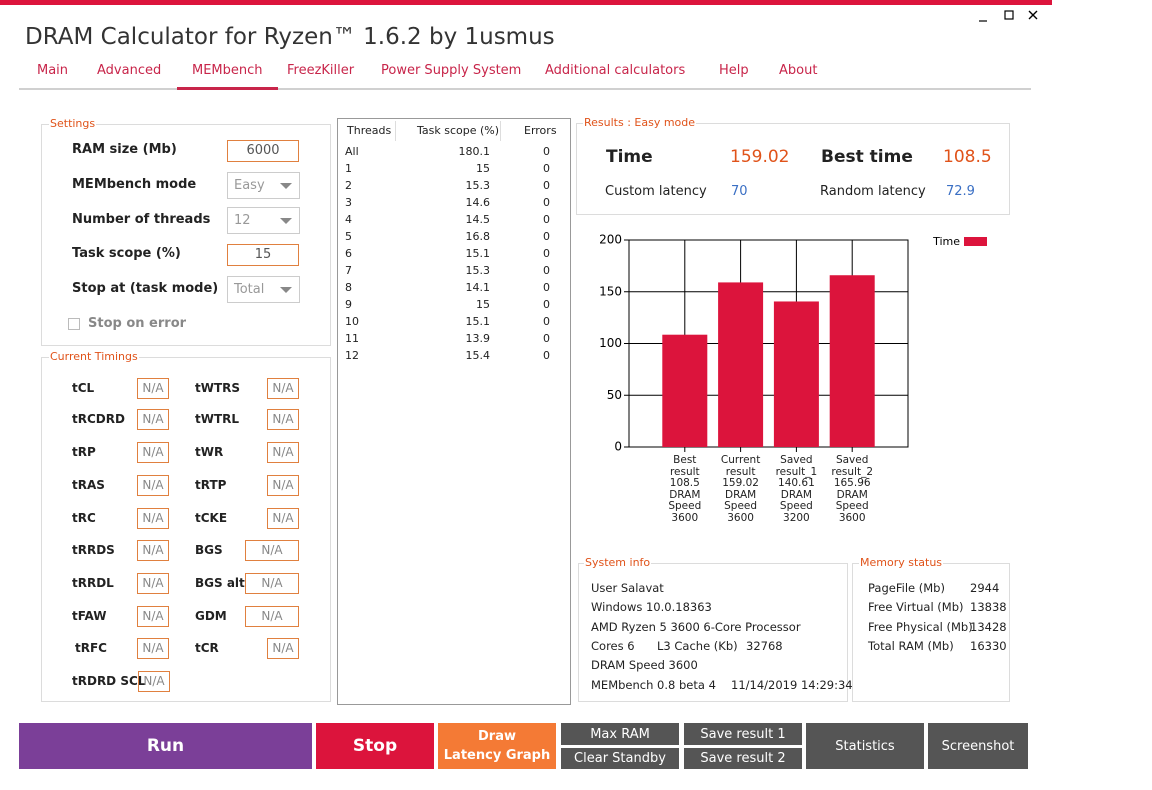 The width and height of the screenshot is (1152, 790). Describe the element at coordinates (84, 518) in the screenshot. I see `timing-label: tRC` at that location.